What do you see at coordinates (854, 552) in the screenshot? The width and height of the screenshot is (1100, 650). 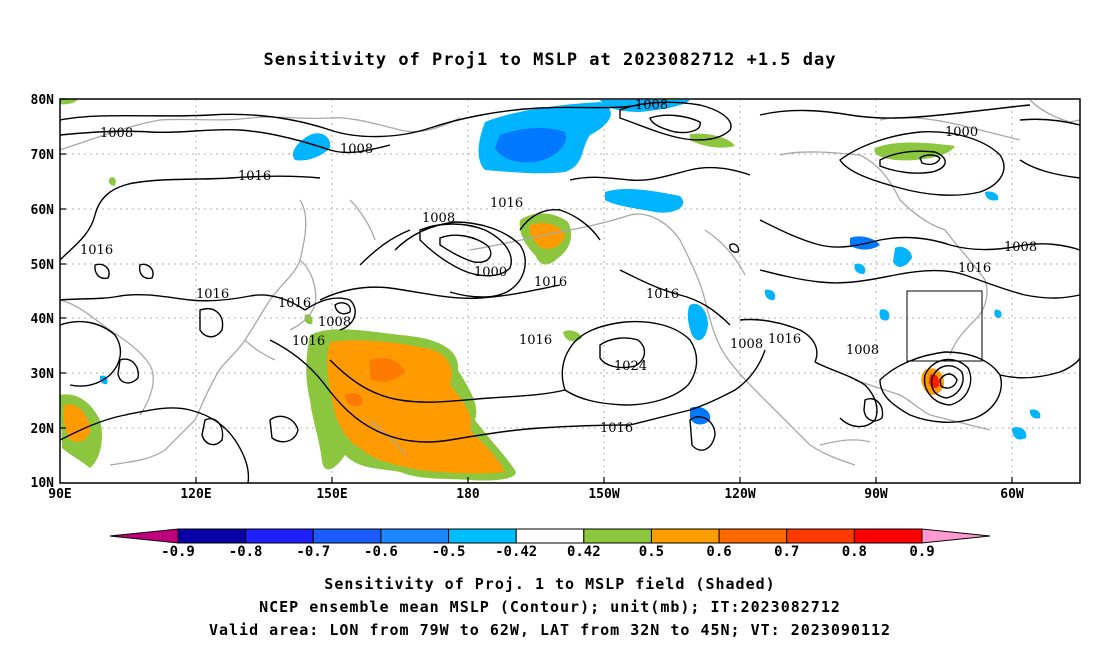 I see `colorbar-label: 0.8` at bounding box center [854, 552].